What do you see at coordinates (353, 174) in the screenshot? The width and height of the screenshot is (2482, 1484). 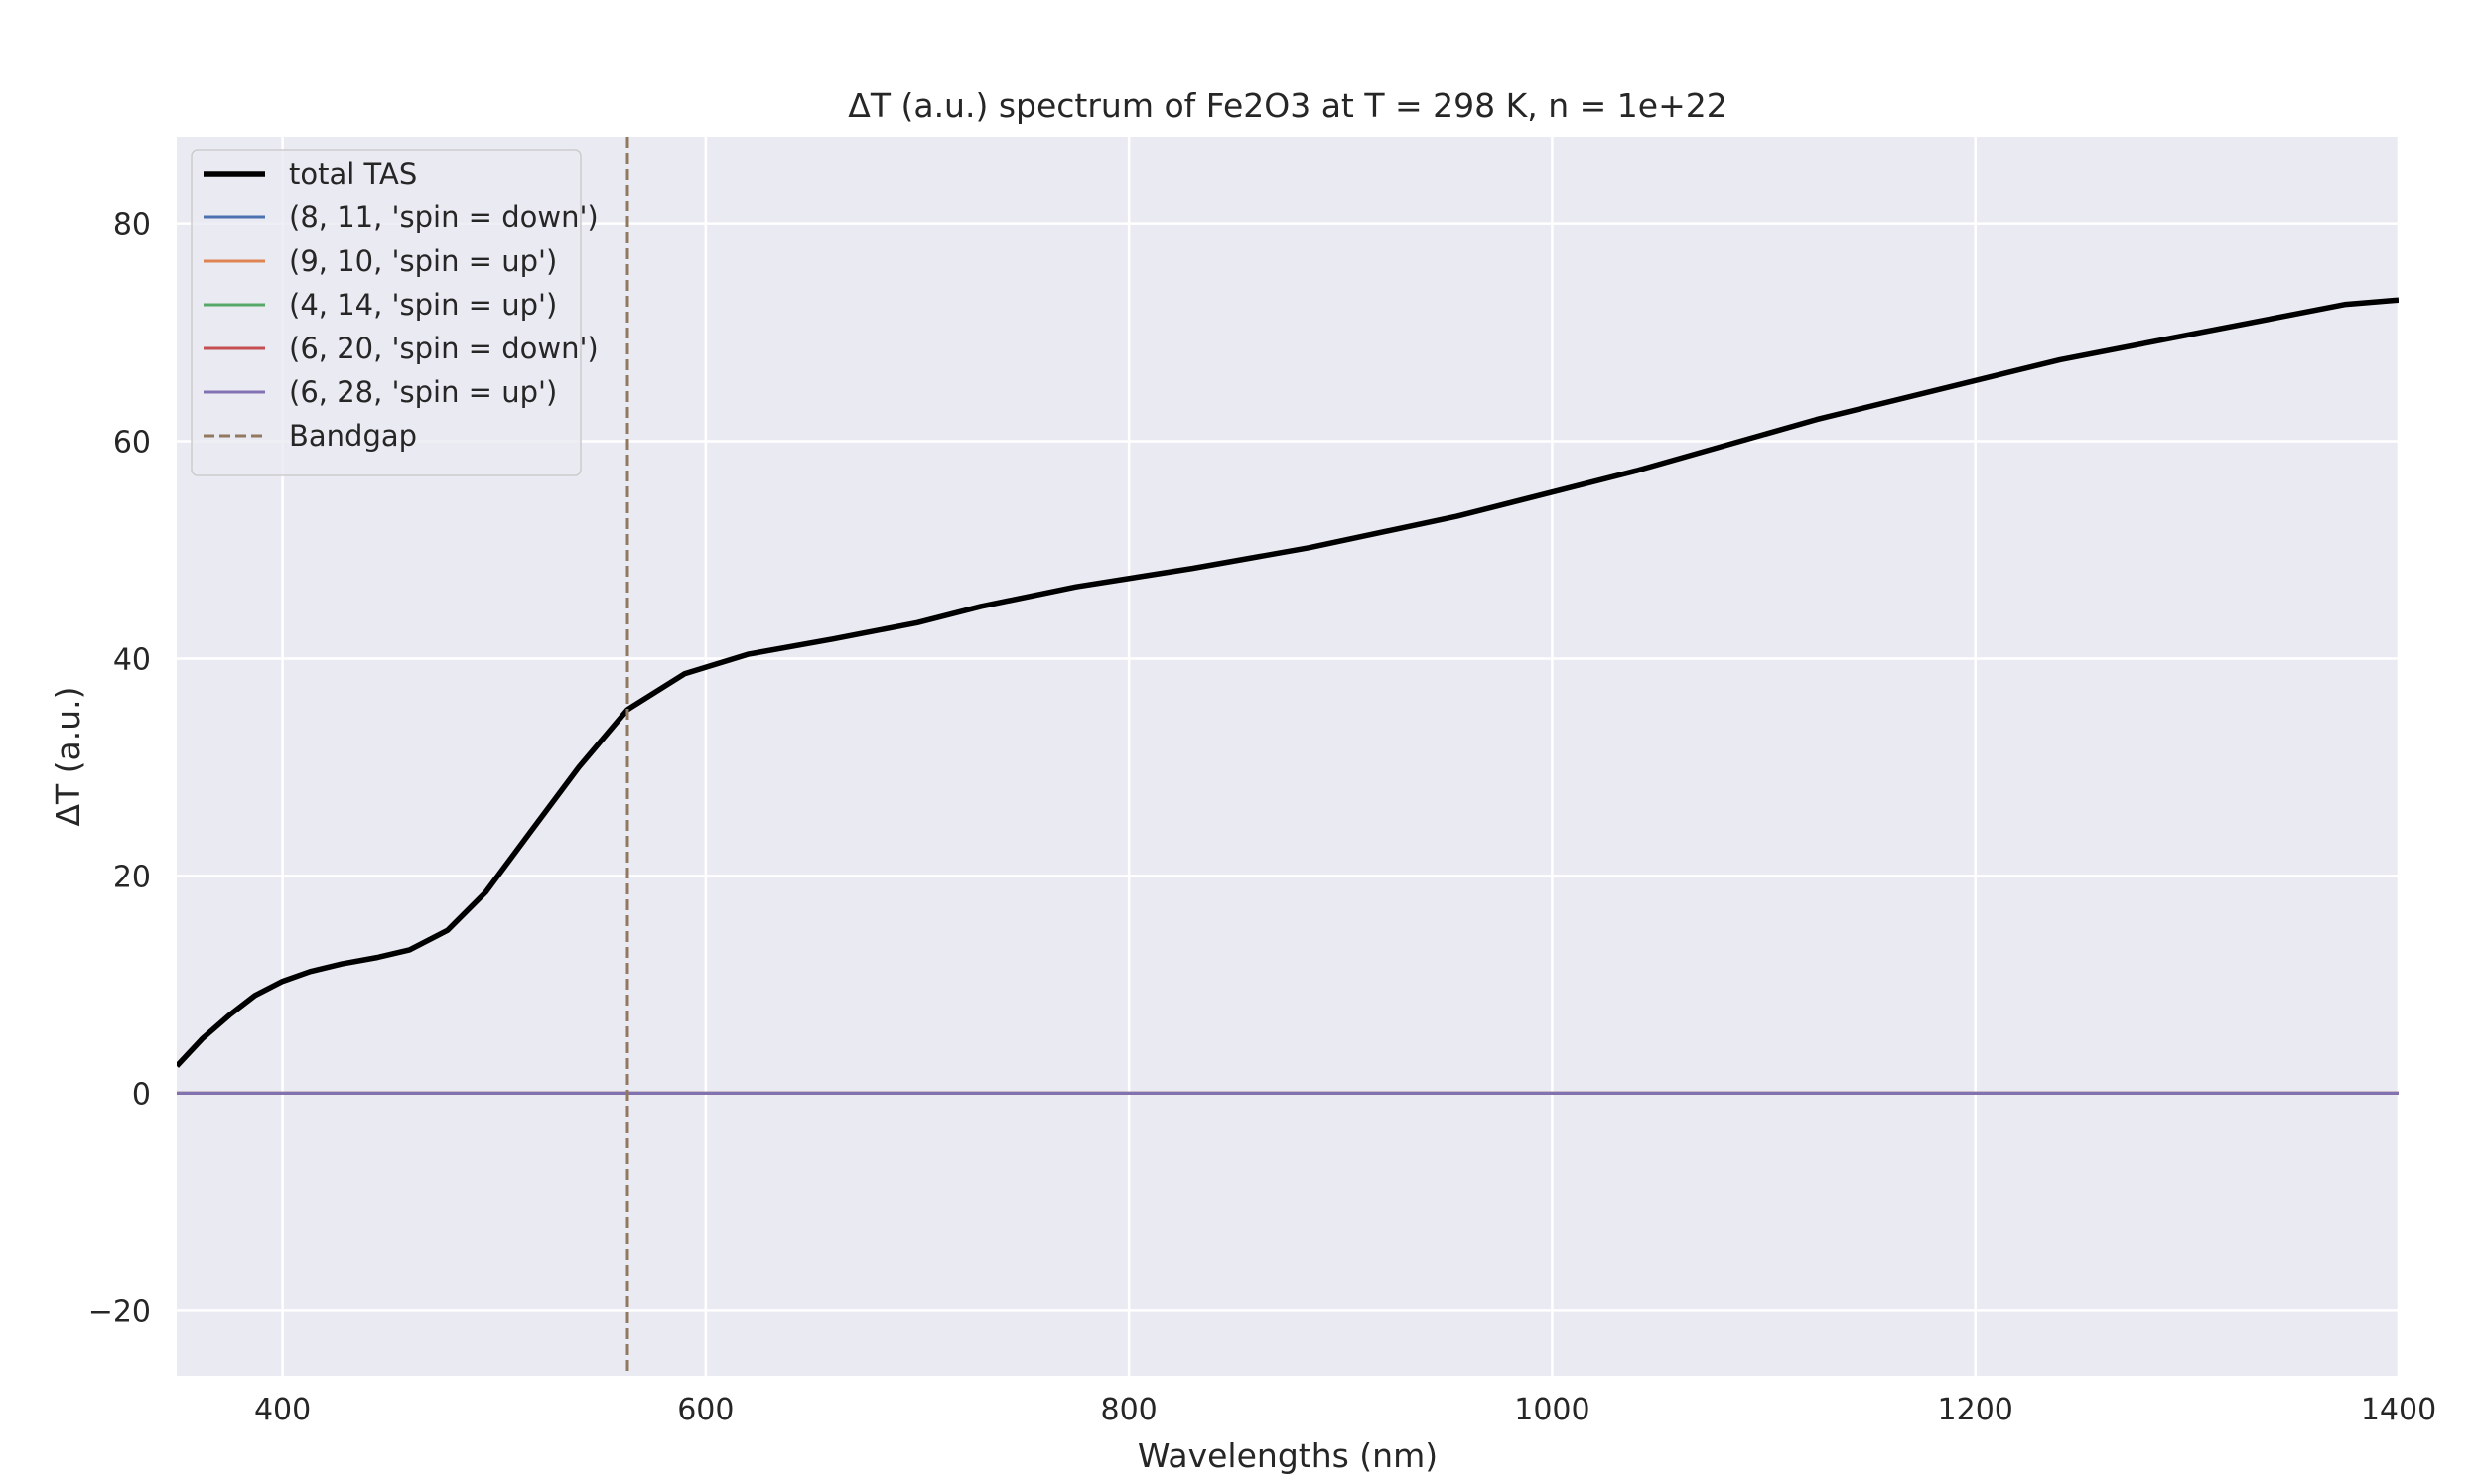 I see `legend-label: total TAS` at bounding box center [353, 174].